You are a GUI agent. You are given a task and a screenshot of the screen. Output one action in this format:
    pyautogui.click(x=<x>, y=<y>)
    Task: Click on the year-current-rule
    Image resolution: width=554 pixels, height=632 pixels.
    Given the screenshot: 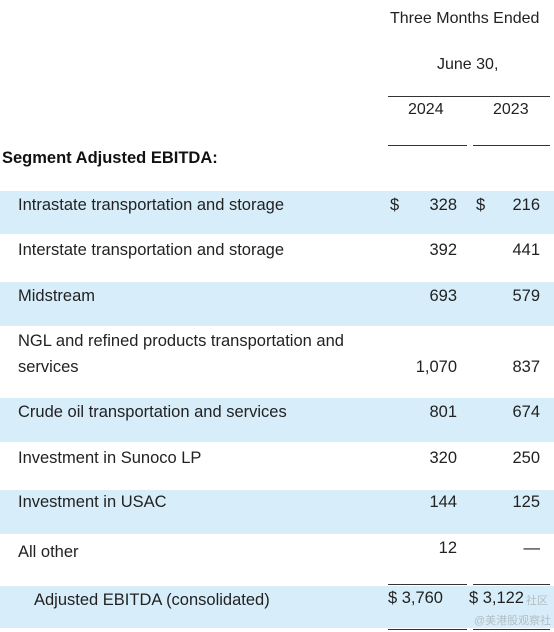 What is the action you would take?
    pyautogui.click(x=427, y=145)
    